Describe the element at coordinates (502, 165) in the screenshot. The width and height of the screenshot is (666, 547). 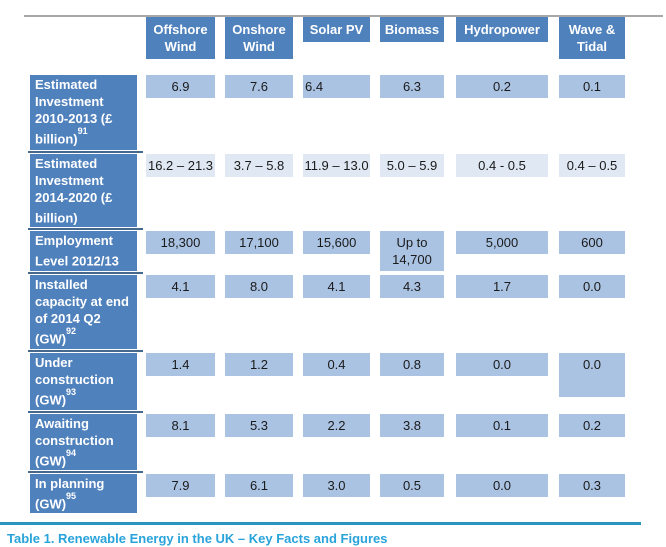
I see `table-cell: 0.4 - 0.5` at that location.